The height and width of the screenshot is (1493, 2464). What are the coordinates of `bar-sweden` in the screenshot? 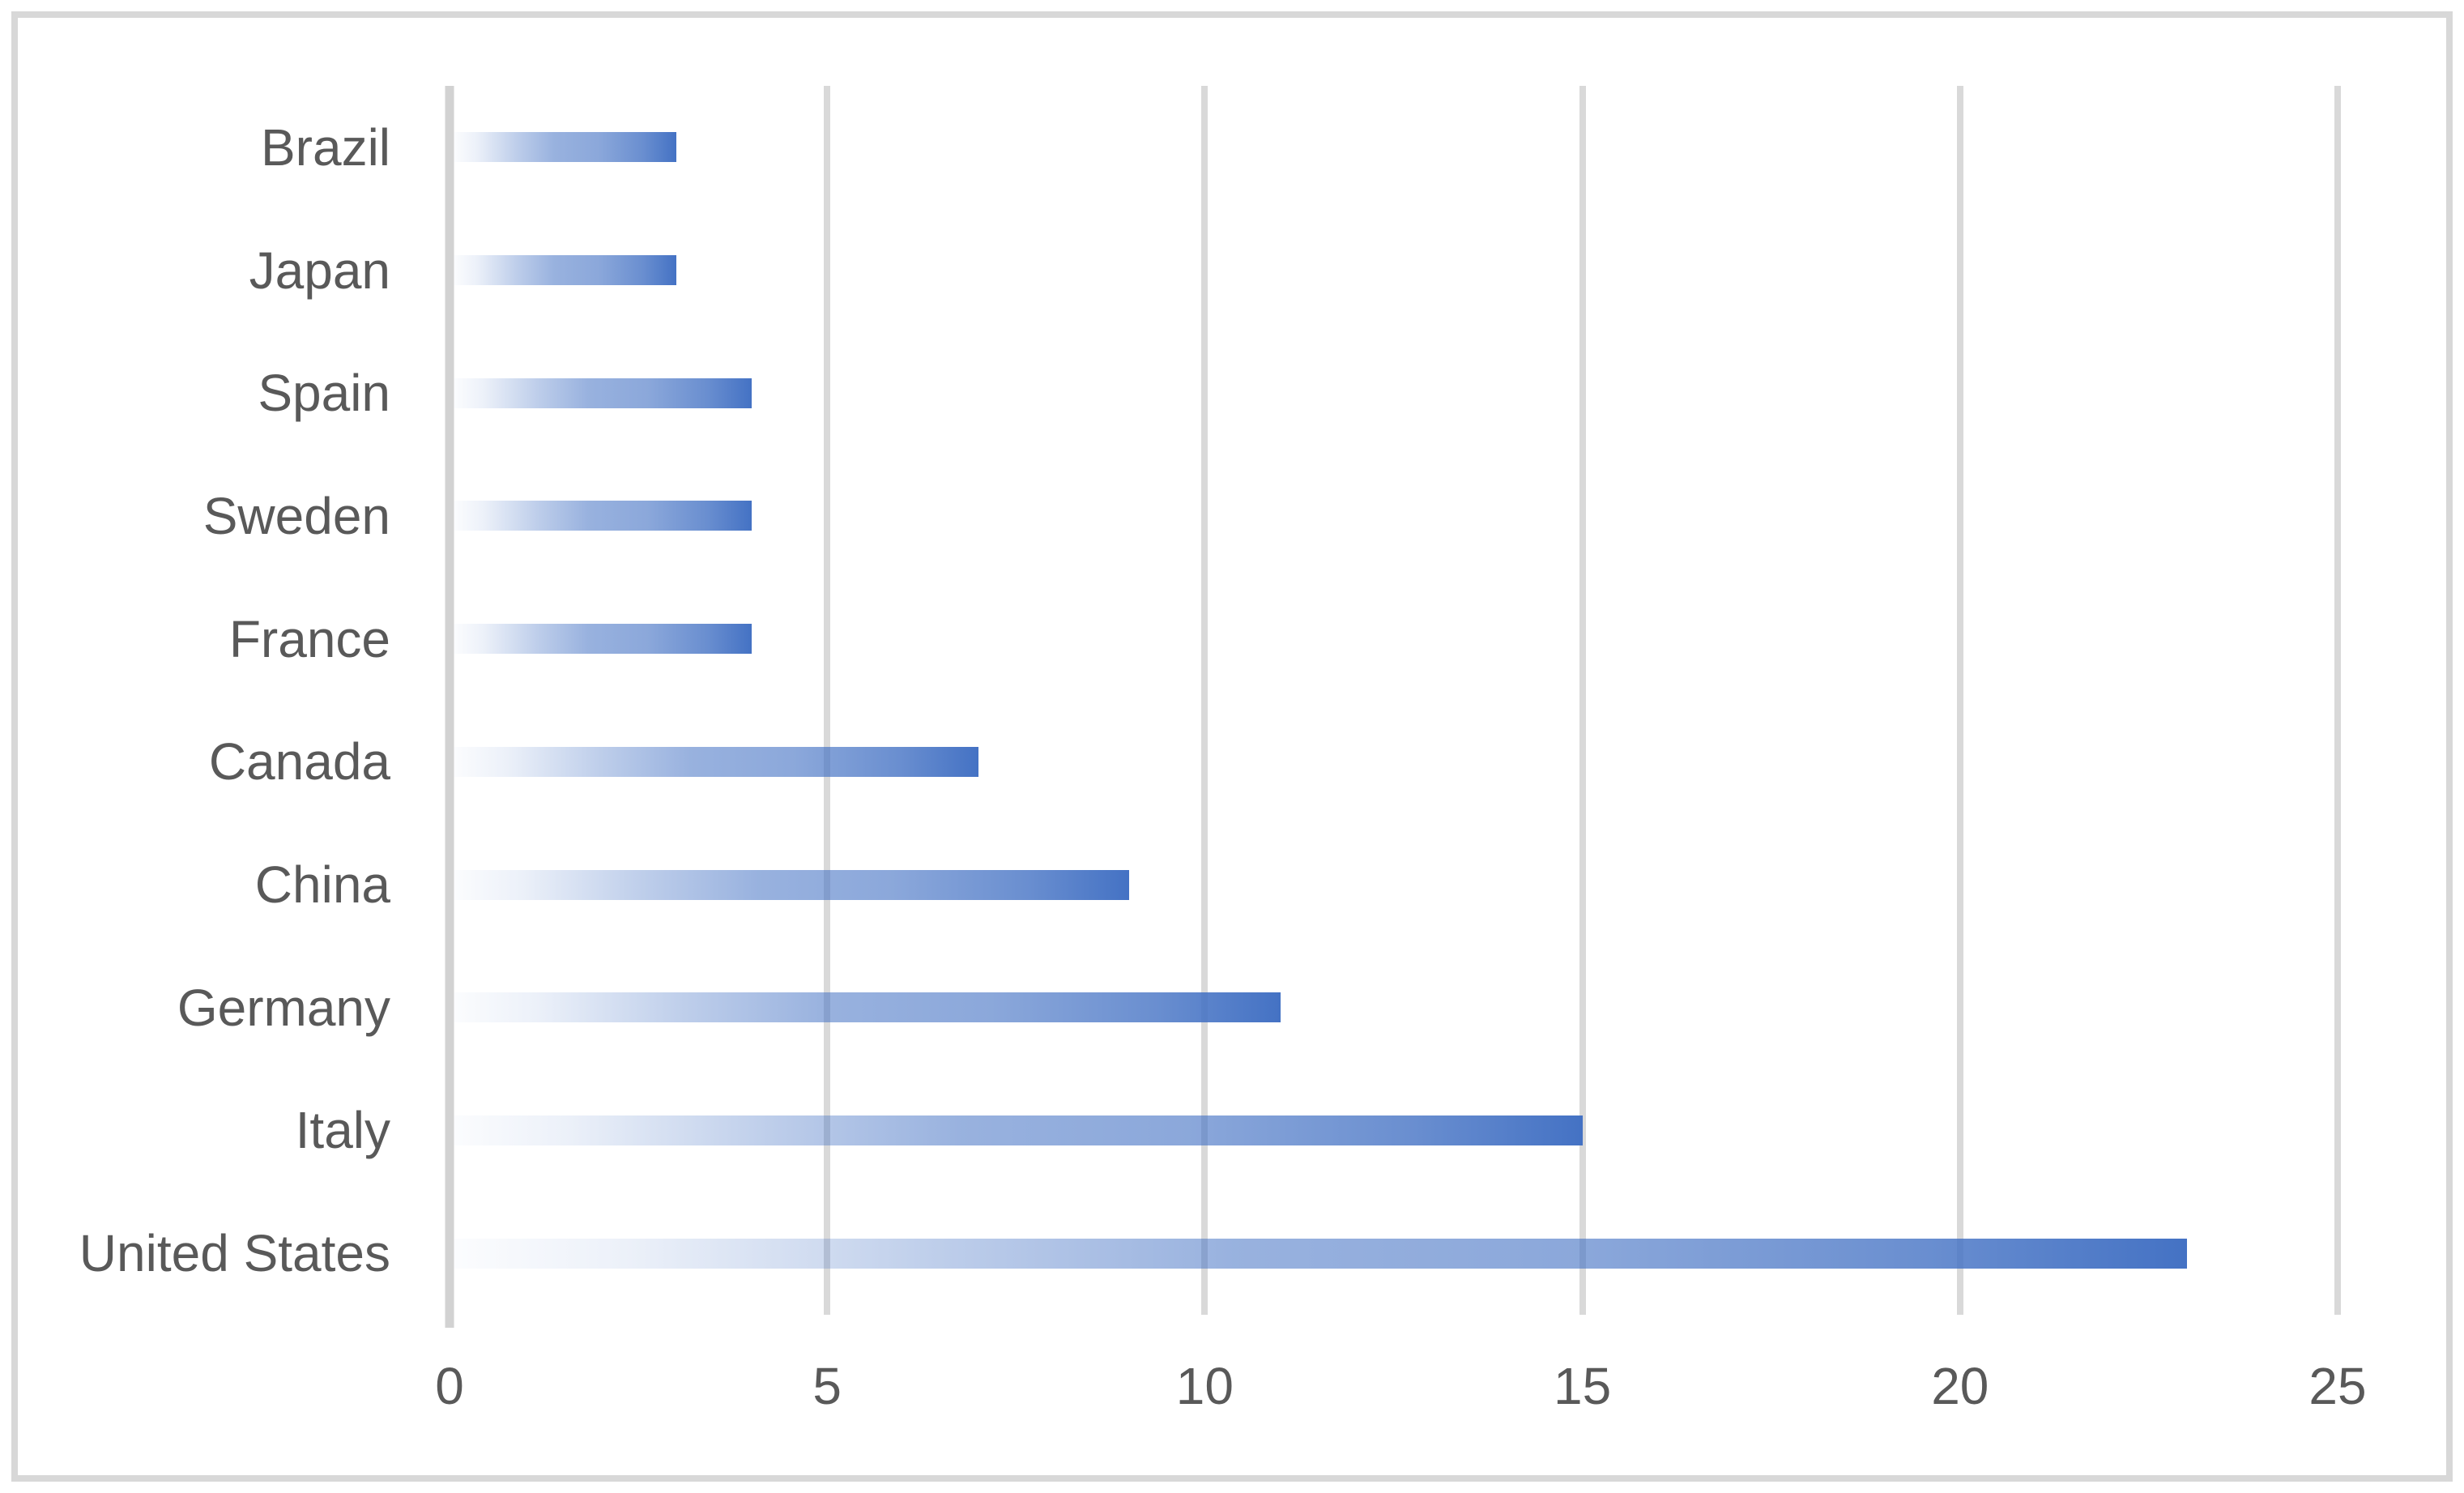 It's located at (603, 516).